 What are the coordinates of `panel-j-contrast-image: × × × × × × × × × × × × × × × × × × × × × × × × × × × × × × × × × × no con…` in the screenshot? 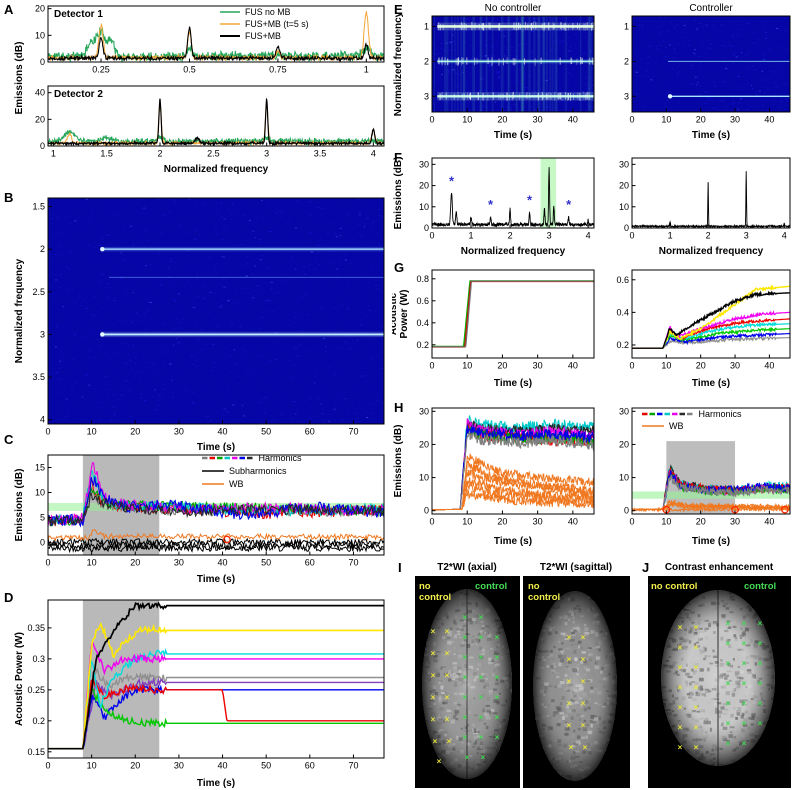 It's located at (716, 674).